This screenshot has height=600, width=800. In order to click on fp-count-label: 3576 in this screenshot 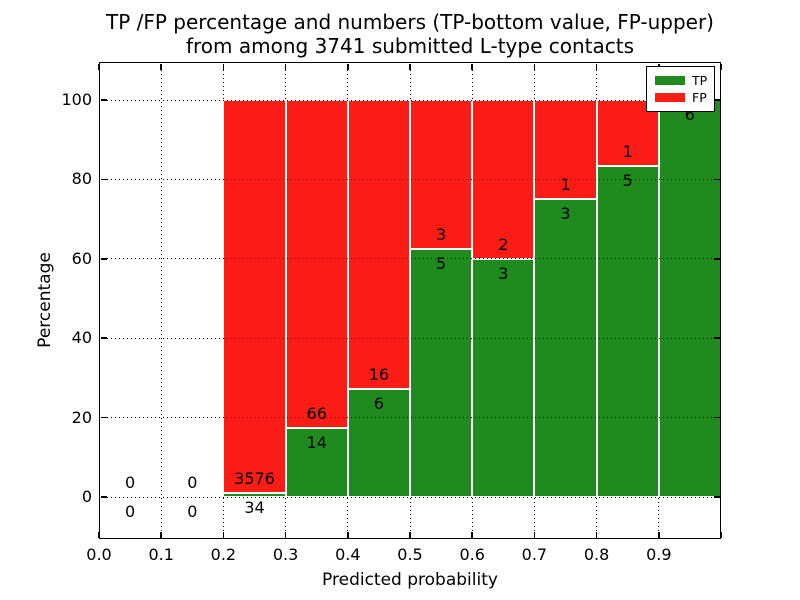, I will do `click(254, 479)`.